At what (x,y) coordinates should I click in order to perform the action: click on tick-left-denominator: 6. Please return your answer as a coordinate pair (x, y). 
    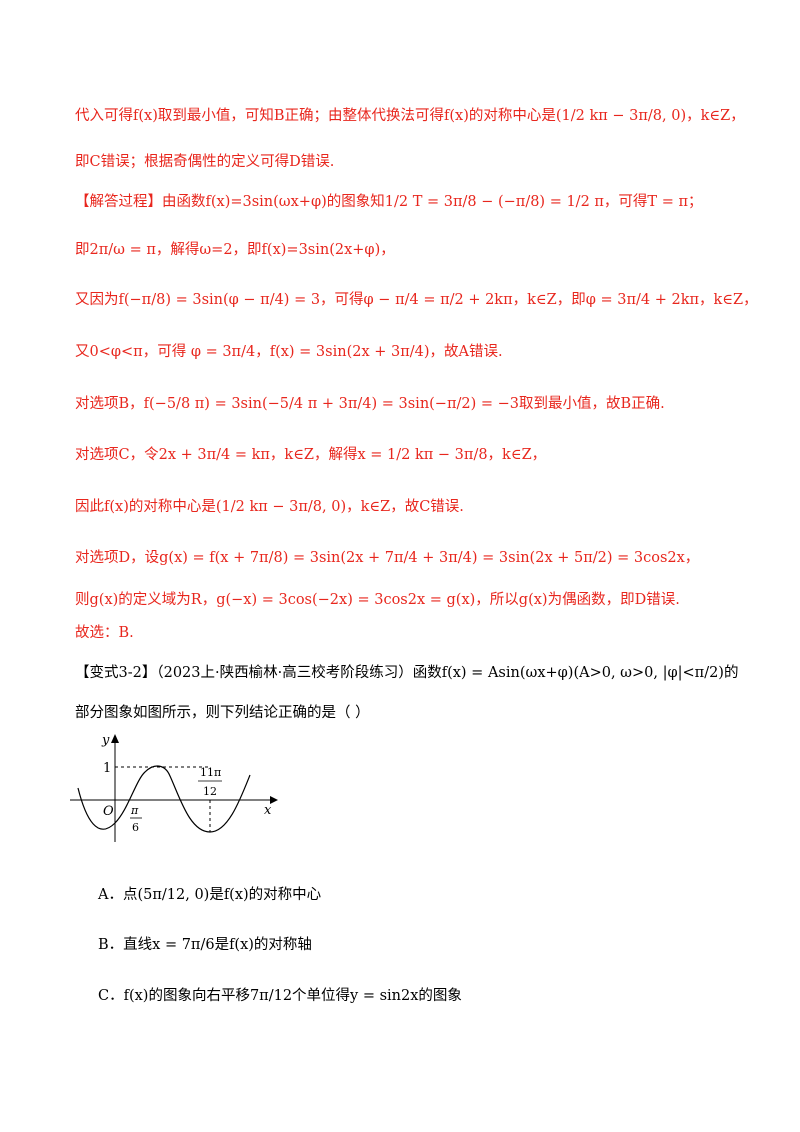
    Looking at the image, I should click on (135, 827).